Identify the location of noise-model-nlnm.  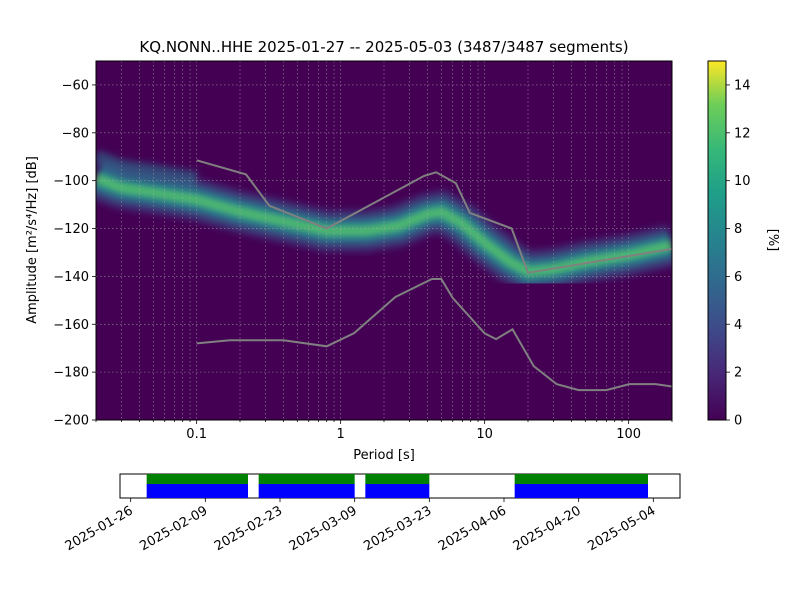
(434, 335).